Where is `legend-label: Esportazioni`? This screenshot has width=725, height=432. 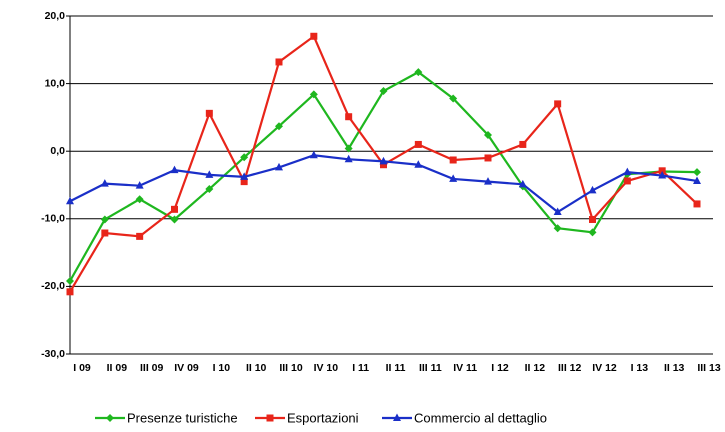
legend-label: Esportazioni is located at coordinates (323, 417).